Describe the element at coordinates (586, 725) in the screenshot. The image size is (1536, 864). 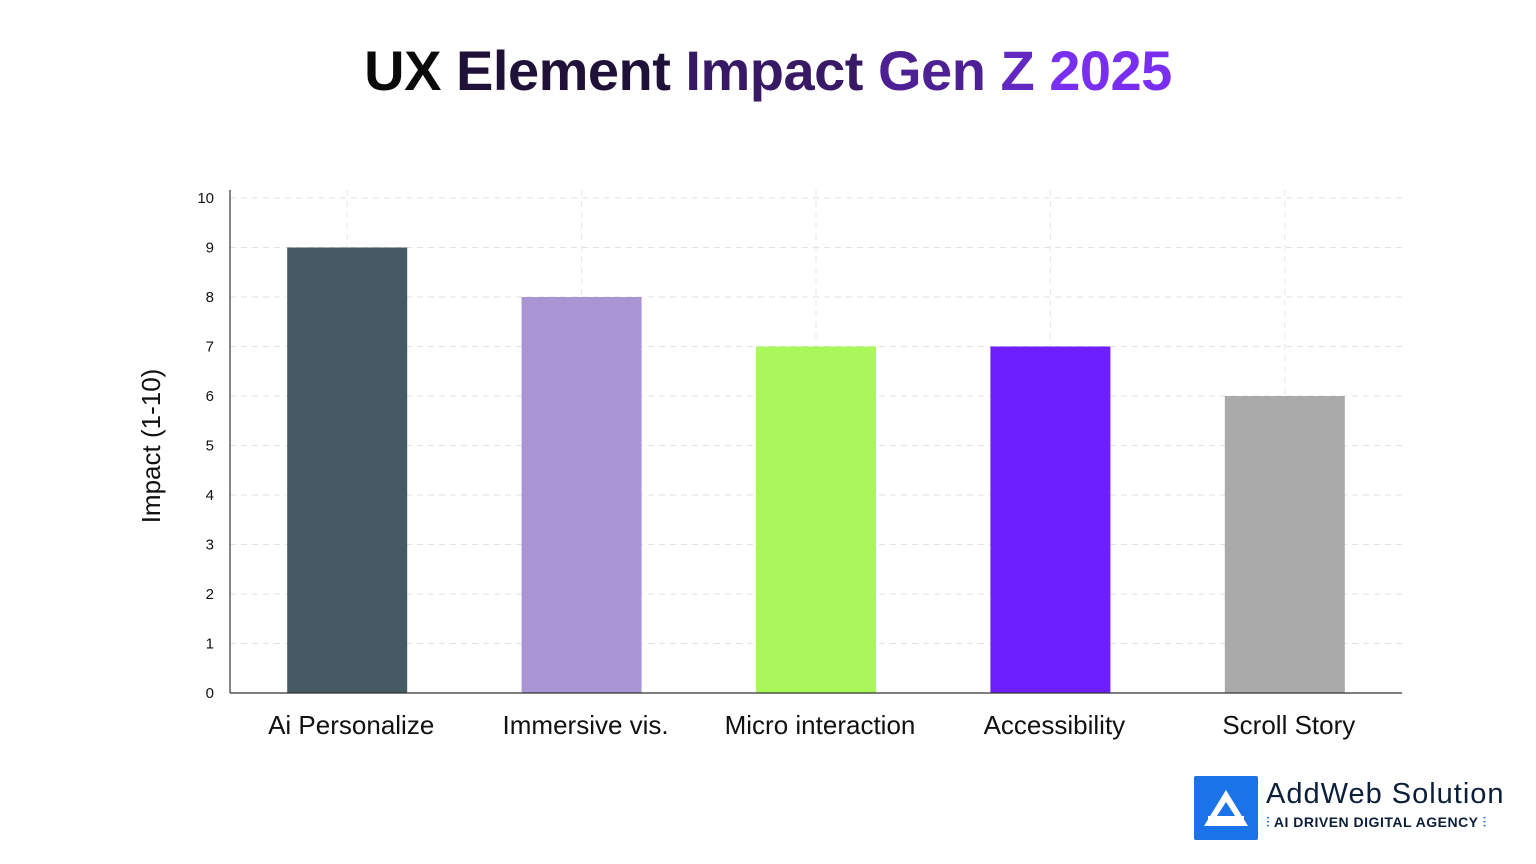
I see `x-category-label: Immersive vis.` at that location.